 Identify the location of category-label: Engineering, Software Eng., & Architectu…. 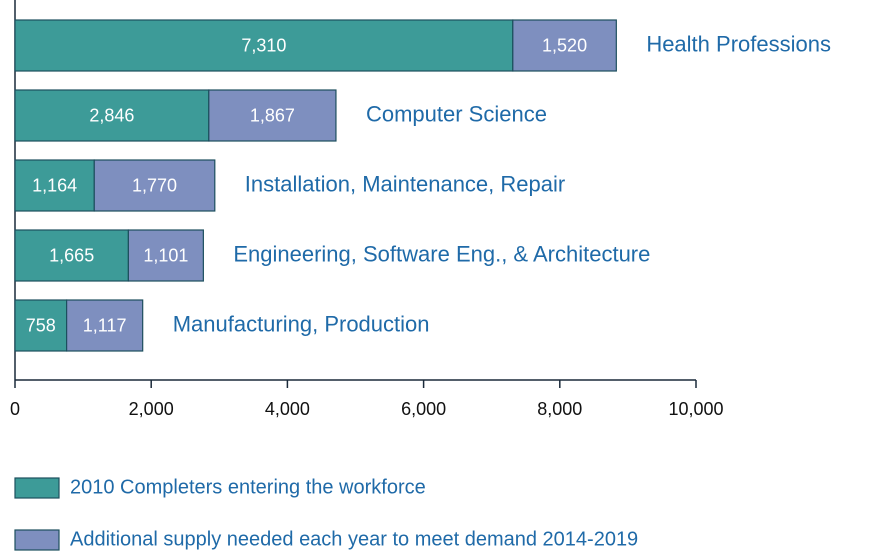
(441, 253).